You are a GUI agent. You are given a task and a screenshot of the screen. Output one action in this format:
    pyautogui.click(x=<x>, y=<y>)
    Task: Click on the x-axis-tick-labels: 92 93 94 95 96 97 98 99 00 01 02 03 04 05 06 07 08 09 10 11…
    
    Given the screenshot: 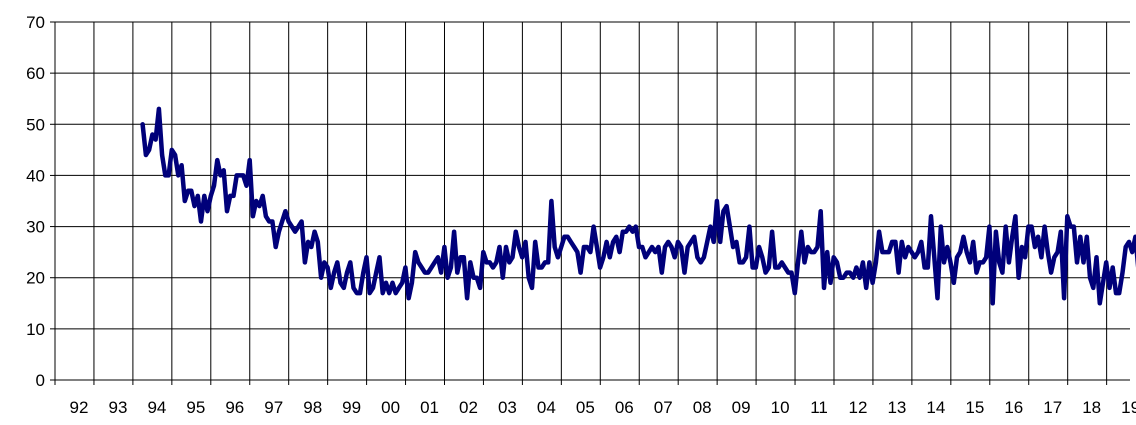 What is the action you would take?
    pyautogui.click(x=603, y=407)
    